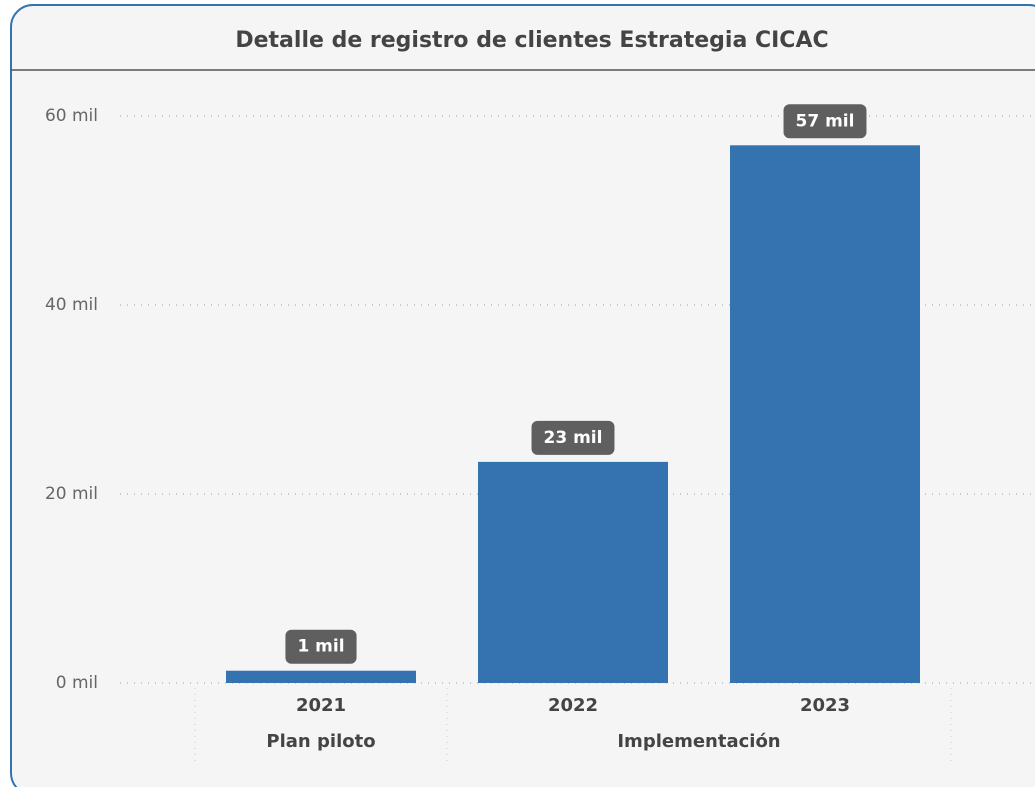  Describe the element at coordinates (825, 705) in the screenshot. I see `x-tick-label: 2023` at that location.